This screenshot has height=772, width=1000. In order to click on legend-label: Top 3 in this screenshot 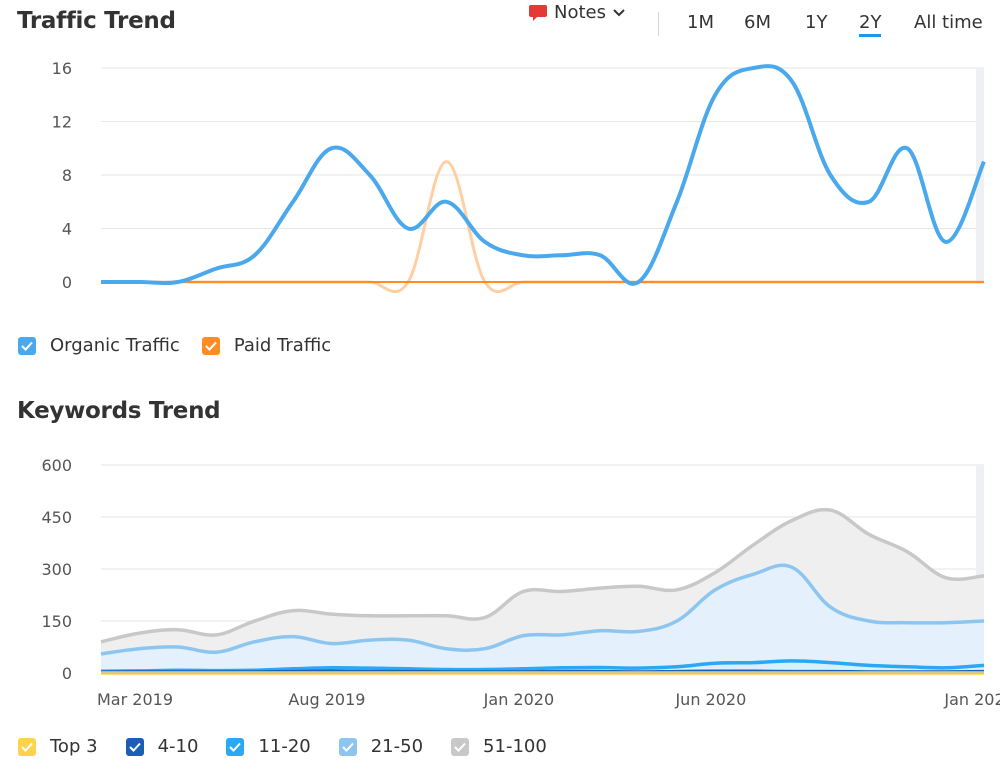, I will do `click(74, 746)`.